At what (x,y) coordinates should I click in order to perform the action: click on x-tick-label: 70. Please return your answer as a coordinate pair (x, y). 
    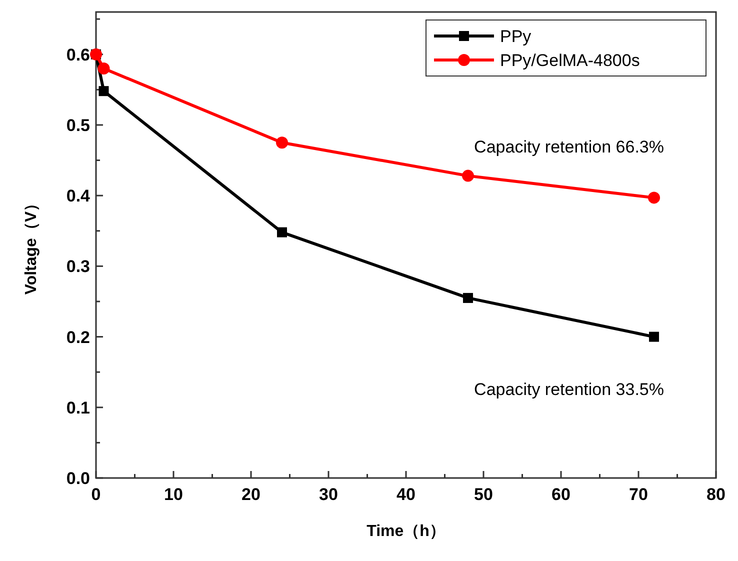
    Looking at the image, I should click on (638, 494).